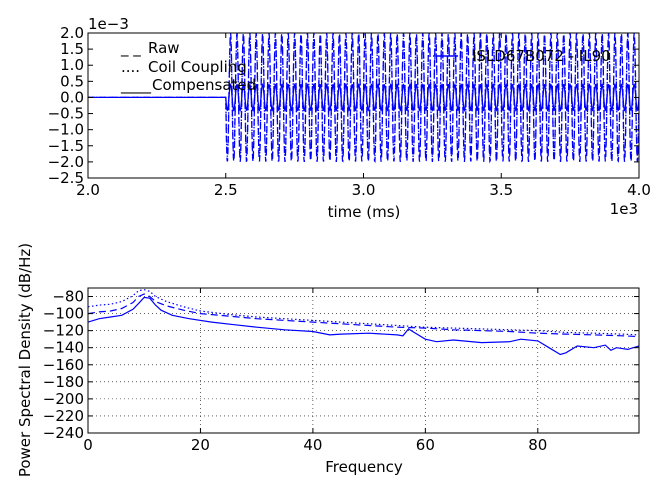  What do you see at coordinates (63, 348) in the screenshot?
I see `y-tick-label: −140` at bounding box center [63, 348].